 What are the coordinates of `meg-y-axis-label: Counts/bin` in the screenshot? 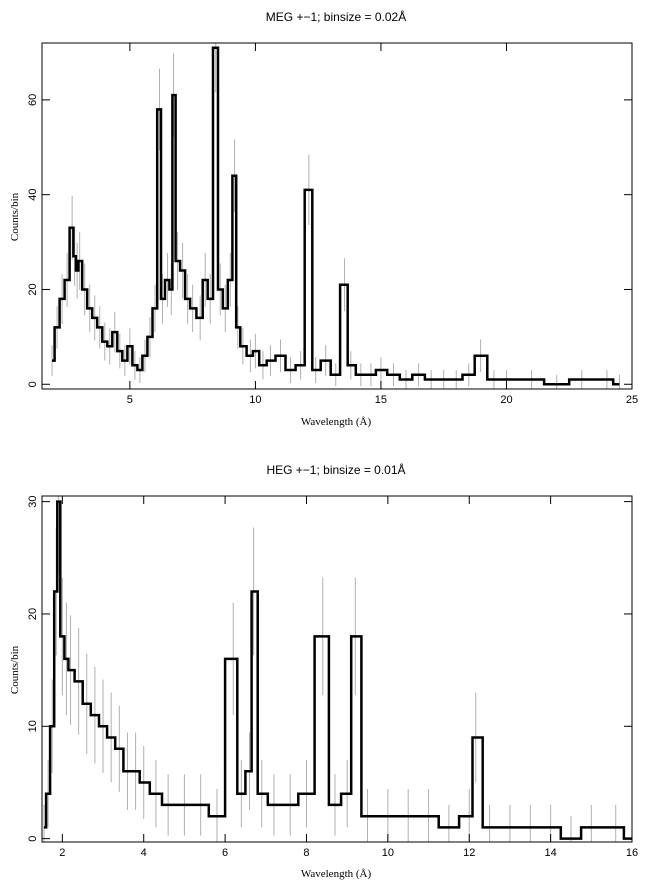 It's located at (15, 216).